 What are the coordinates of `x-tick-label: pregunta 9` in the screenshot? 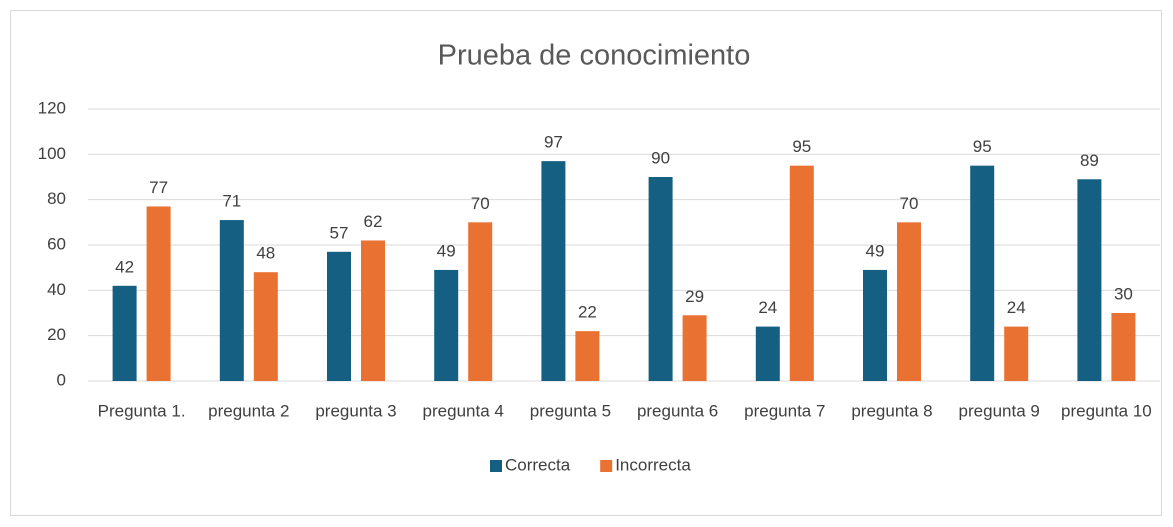 It's located at (999, 410).